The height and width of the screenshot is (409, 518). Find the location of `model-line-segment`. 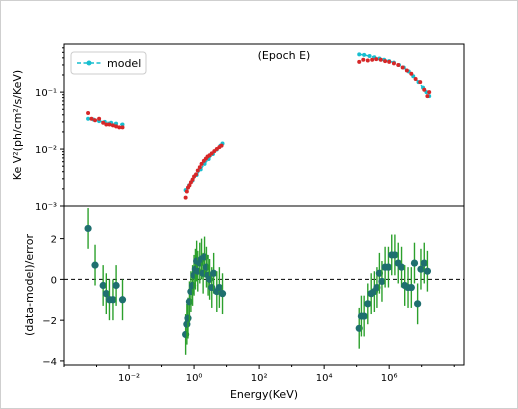

model-line-segment is located at coordinates (394, 75).